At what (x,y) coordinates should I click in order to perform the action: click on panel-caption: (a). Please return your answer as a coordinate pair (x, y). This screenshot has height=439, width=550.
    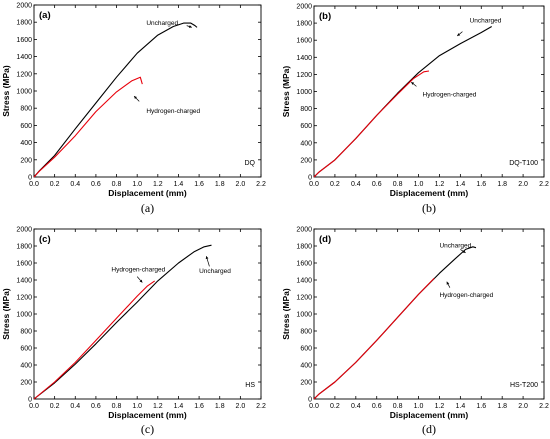
    Looking at the image, I should click on (147, 208).